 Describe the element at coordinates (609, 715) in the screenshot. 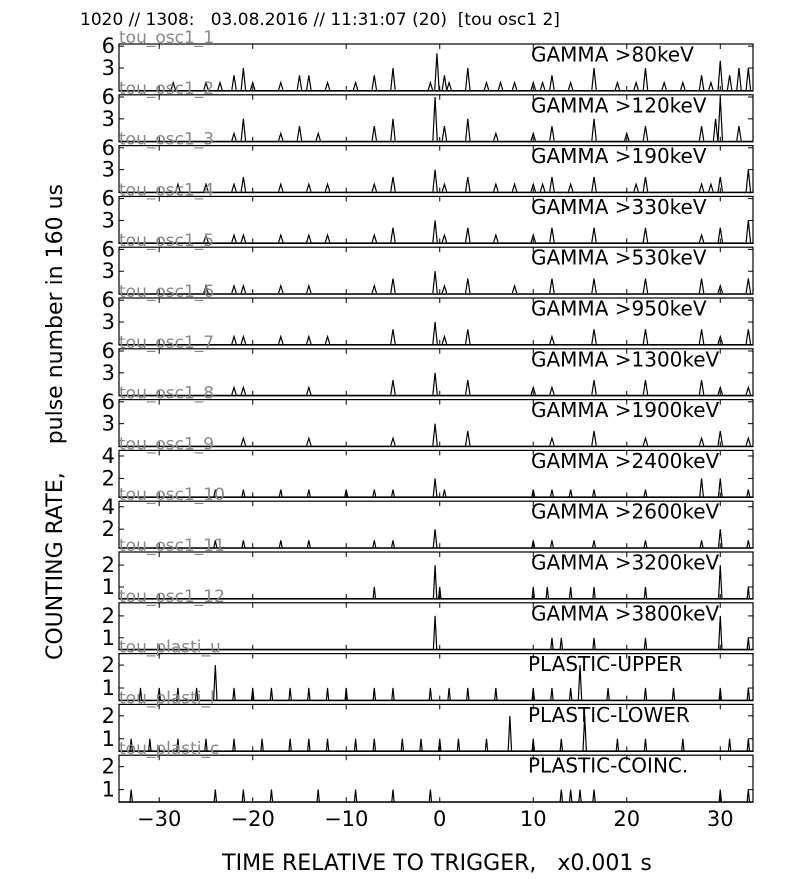

I see `panel-label: PLASTIC-LOWER` at that location.